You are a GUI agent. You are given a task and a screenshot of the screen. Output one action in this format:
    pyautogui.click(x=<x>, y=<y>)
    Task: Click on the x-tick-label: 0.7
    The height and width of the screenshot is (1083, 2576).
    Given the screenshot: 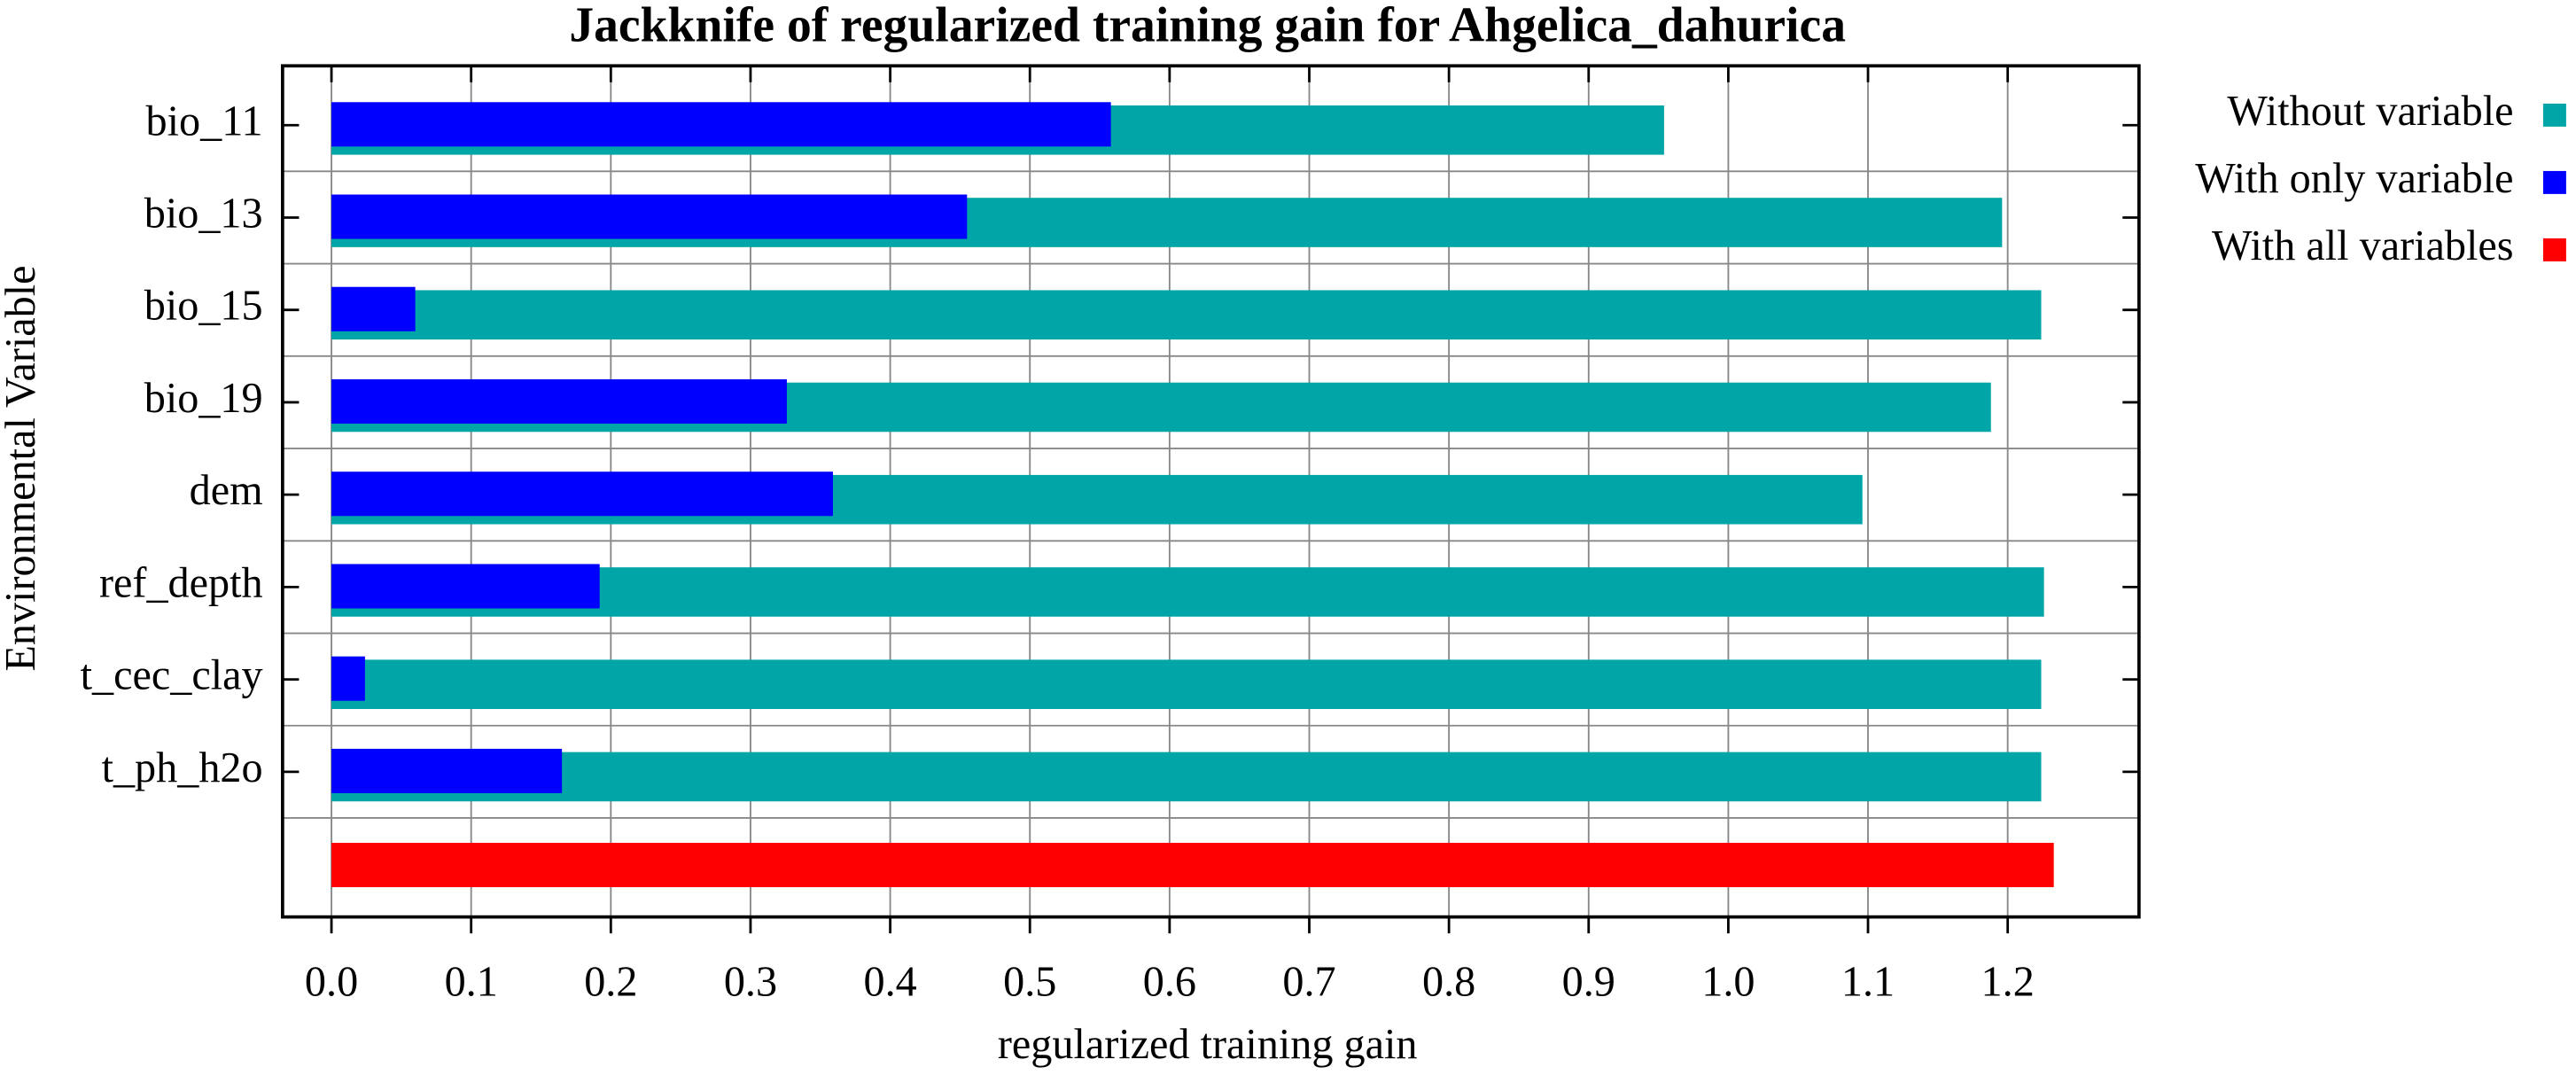 What is the action you would take?
    pyautogui.click(x=1309, y=983)
    